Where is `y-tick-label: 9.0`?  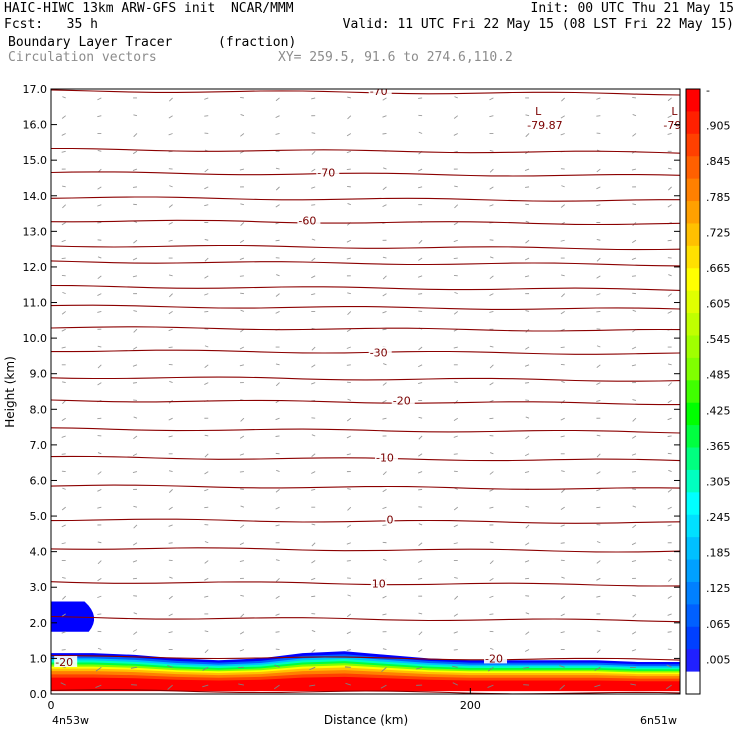
y-tick-label: 9.0 is located at coordinates (39, 374).